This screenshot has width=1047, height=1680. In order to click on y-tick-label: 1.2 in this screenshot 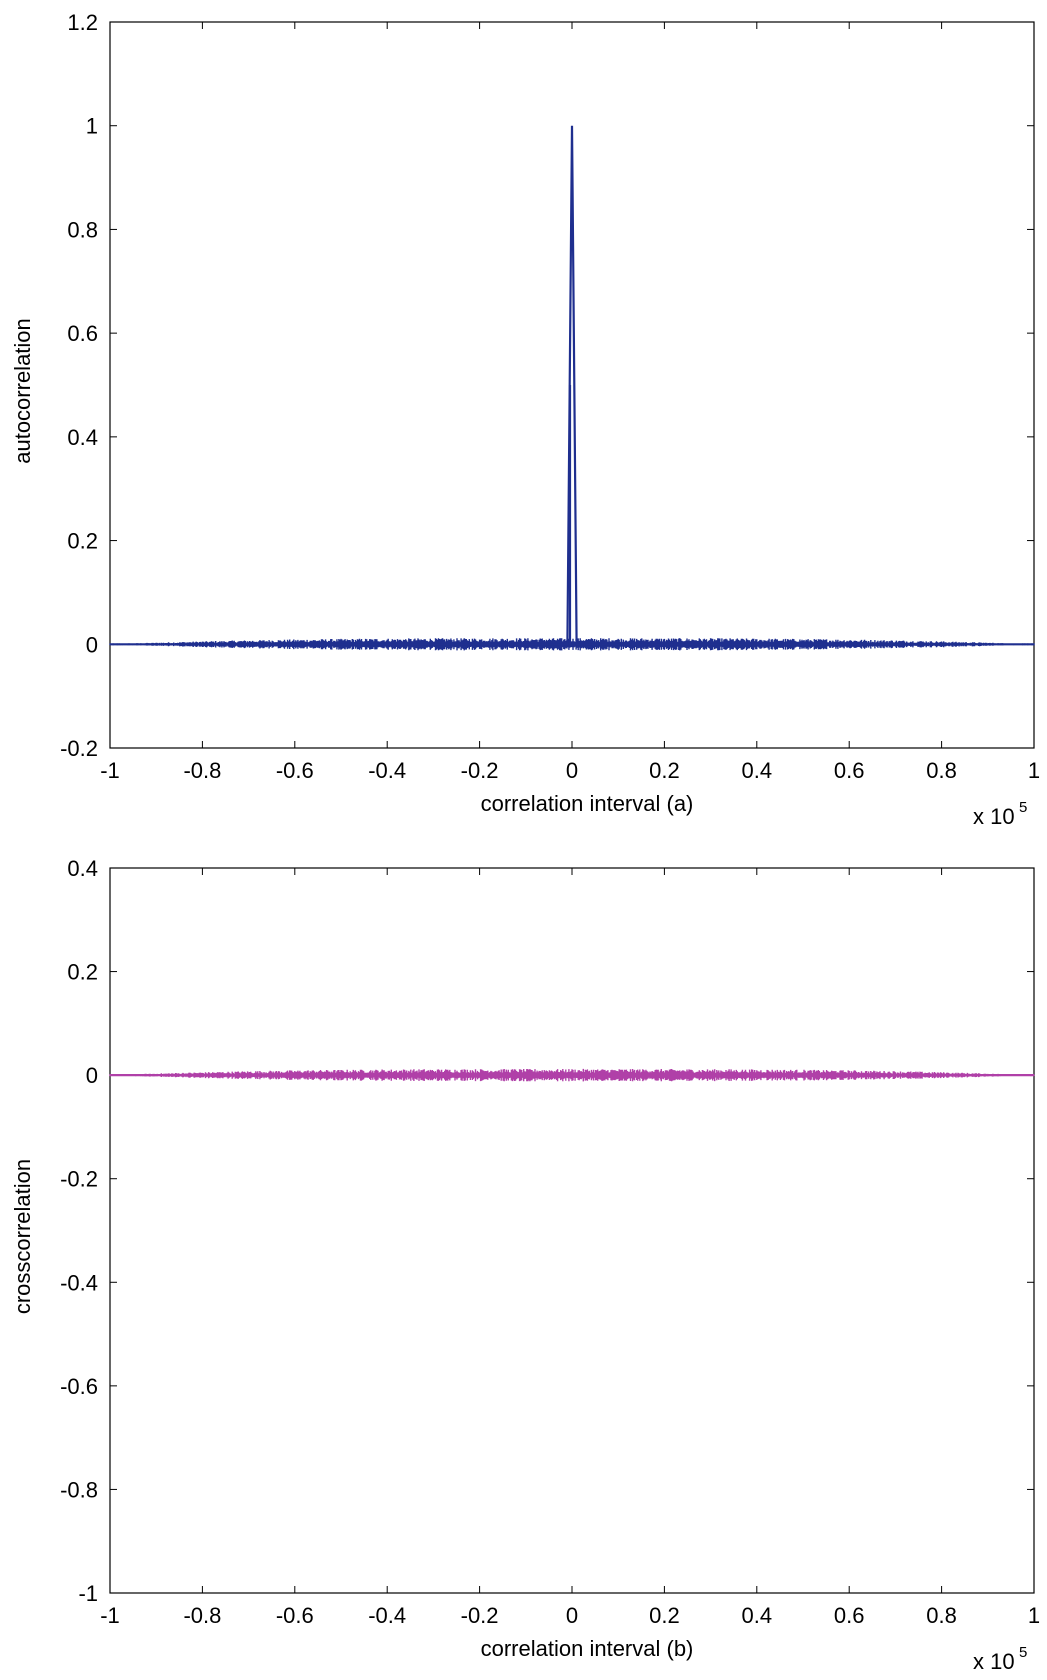, I will do `click(82, 22)`.